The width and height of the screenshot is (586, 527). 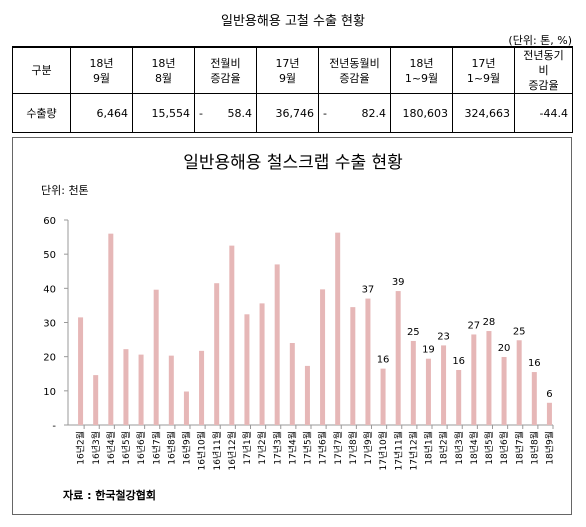 I want to click on chart-unit-label: 단위: 천톤, so click(x=65, y=190).